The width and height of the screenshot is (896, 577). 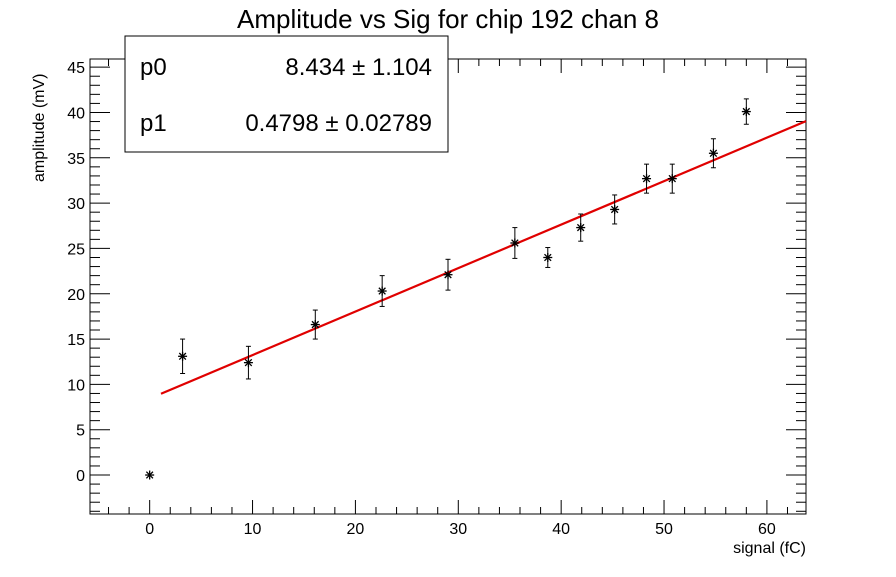 What do you see at coordinates (458, 529) in the screenshot?
I see `x-tick-label: 30` at bounding box center [458, 529].